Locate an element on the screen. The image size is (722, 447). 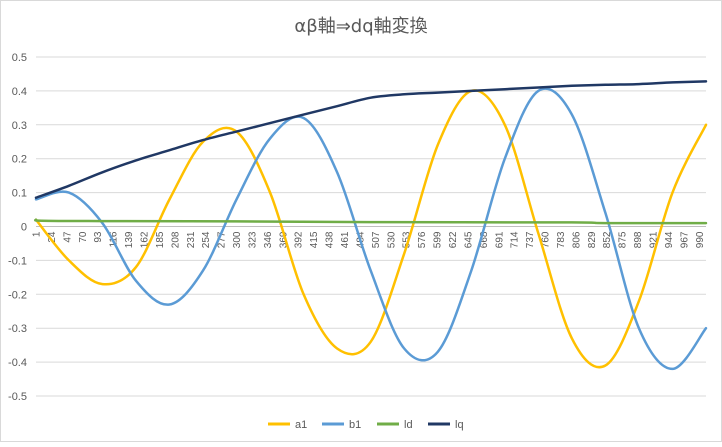
x-tick-label: 231 is located at coordinates (191, 239).